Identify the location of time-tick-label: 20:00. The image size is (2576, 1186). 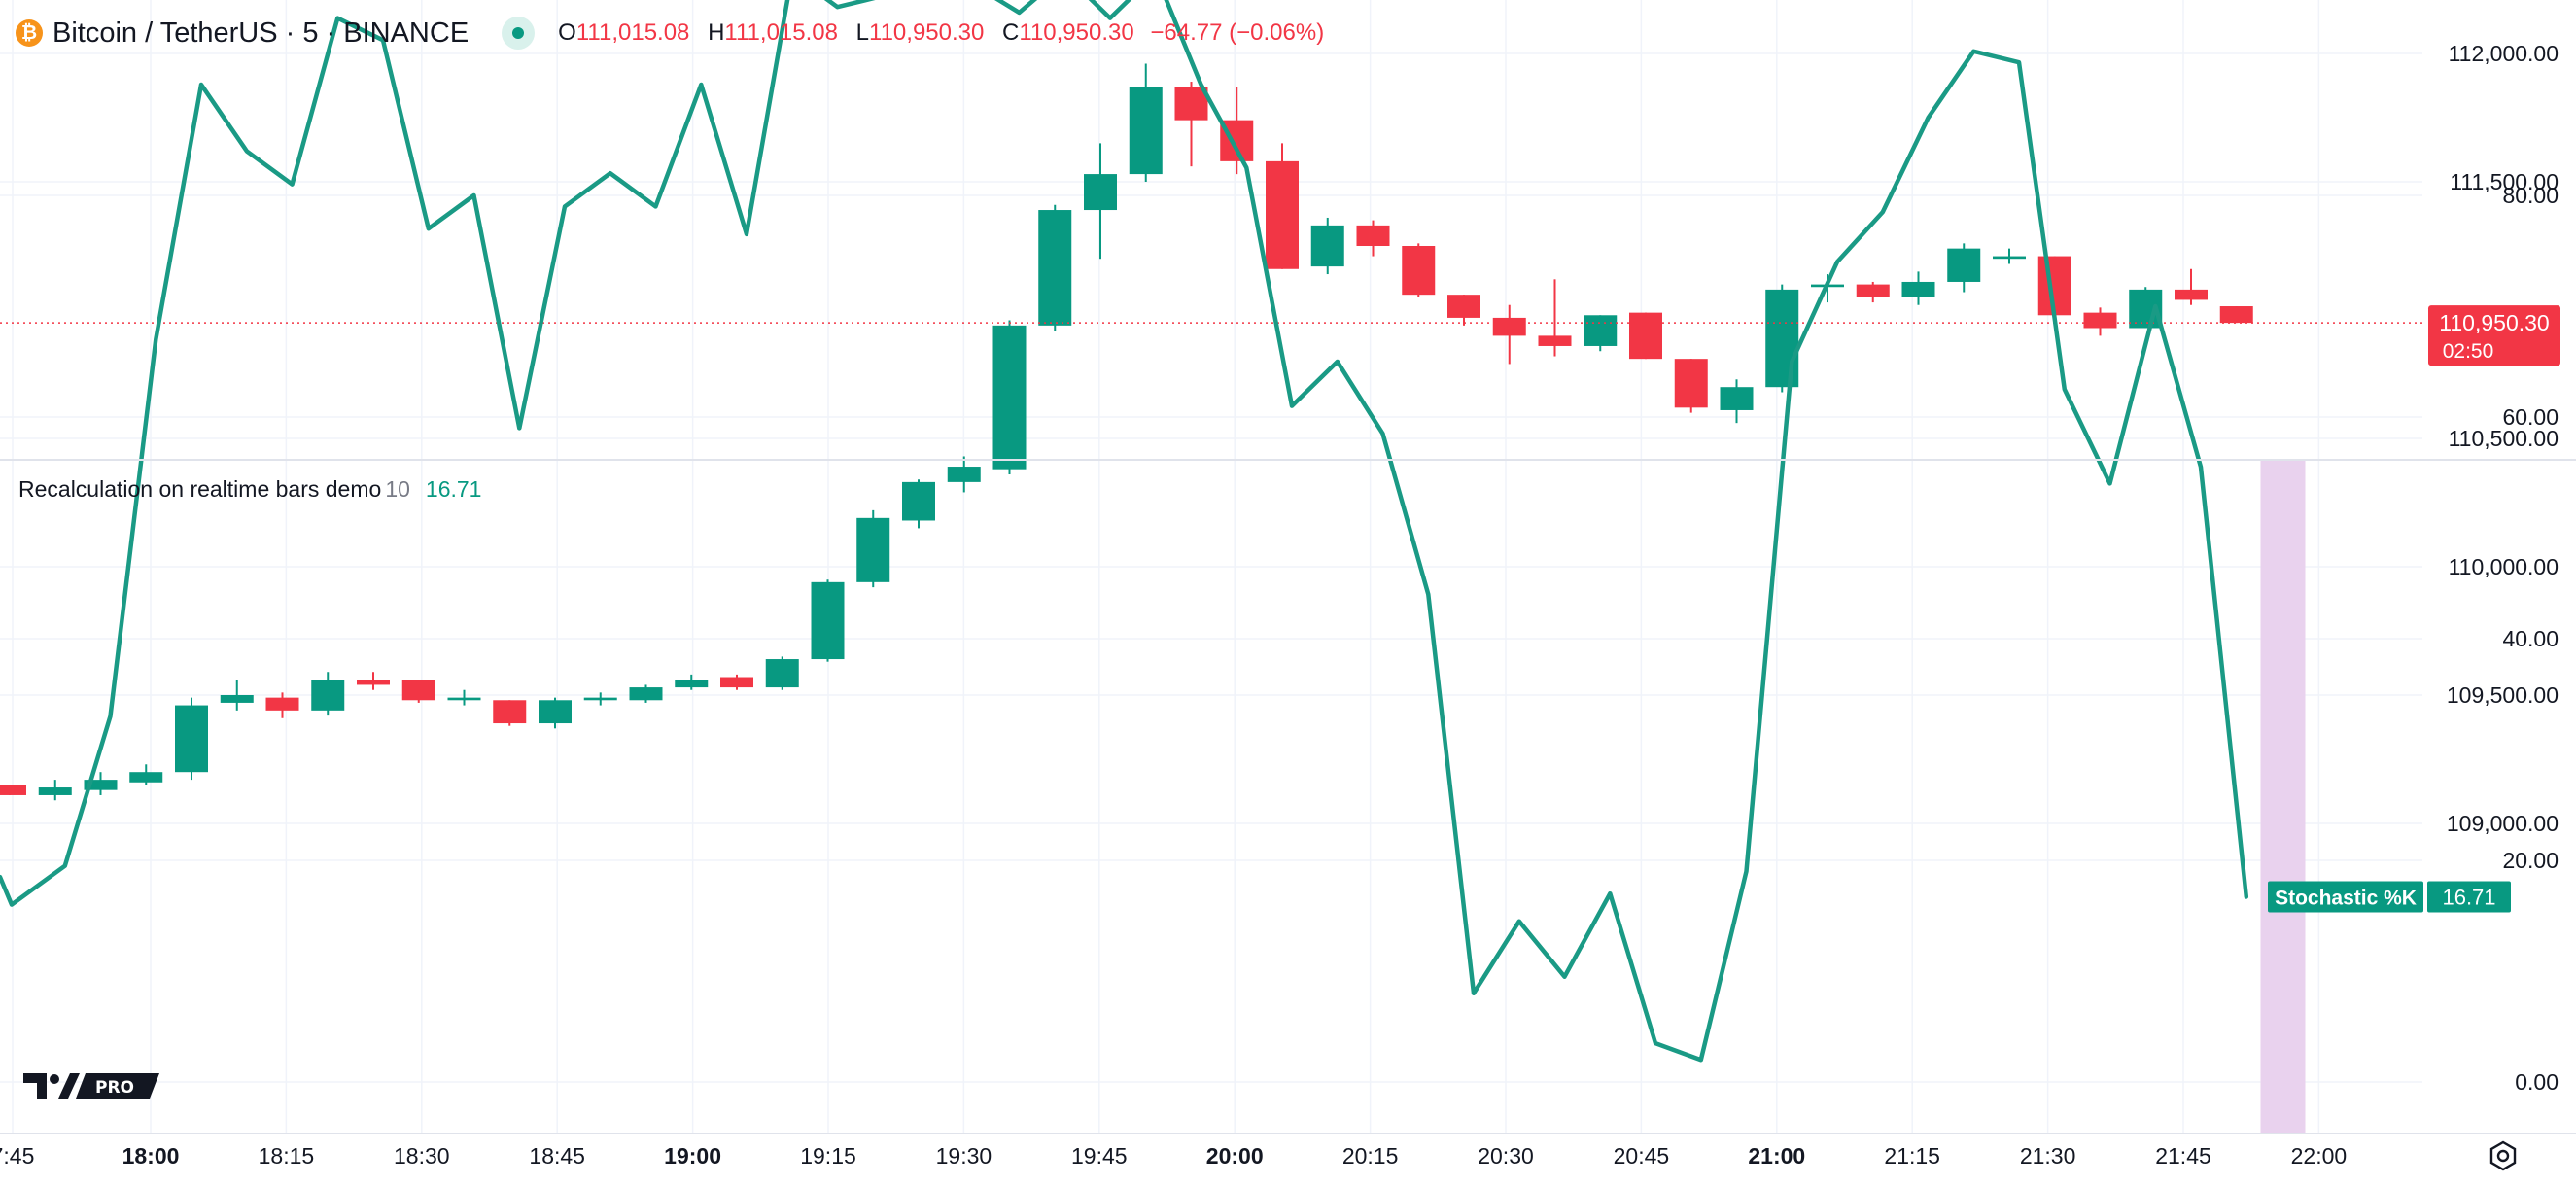
(1235, 1156).